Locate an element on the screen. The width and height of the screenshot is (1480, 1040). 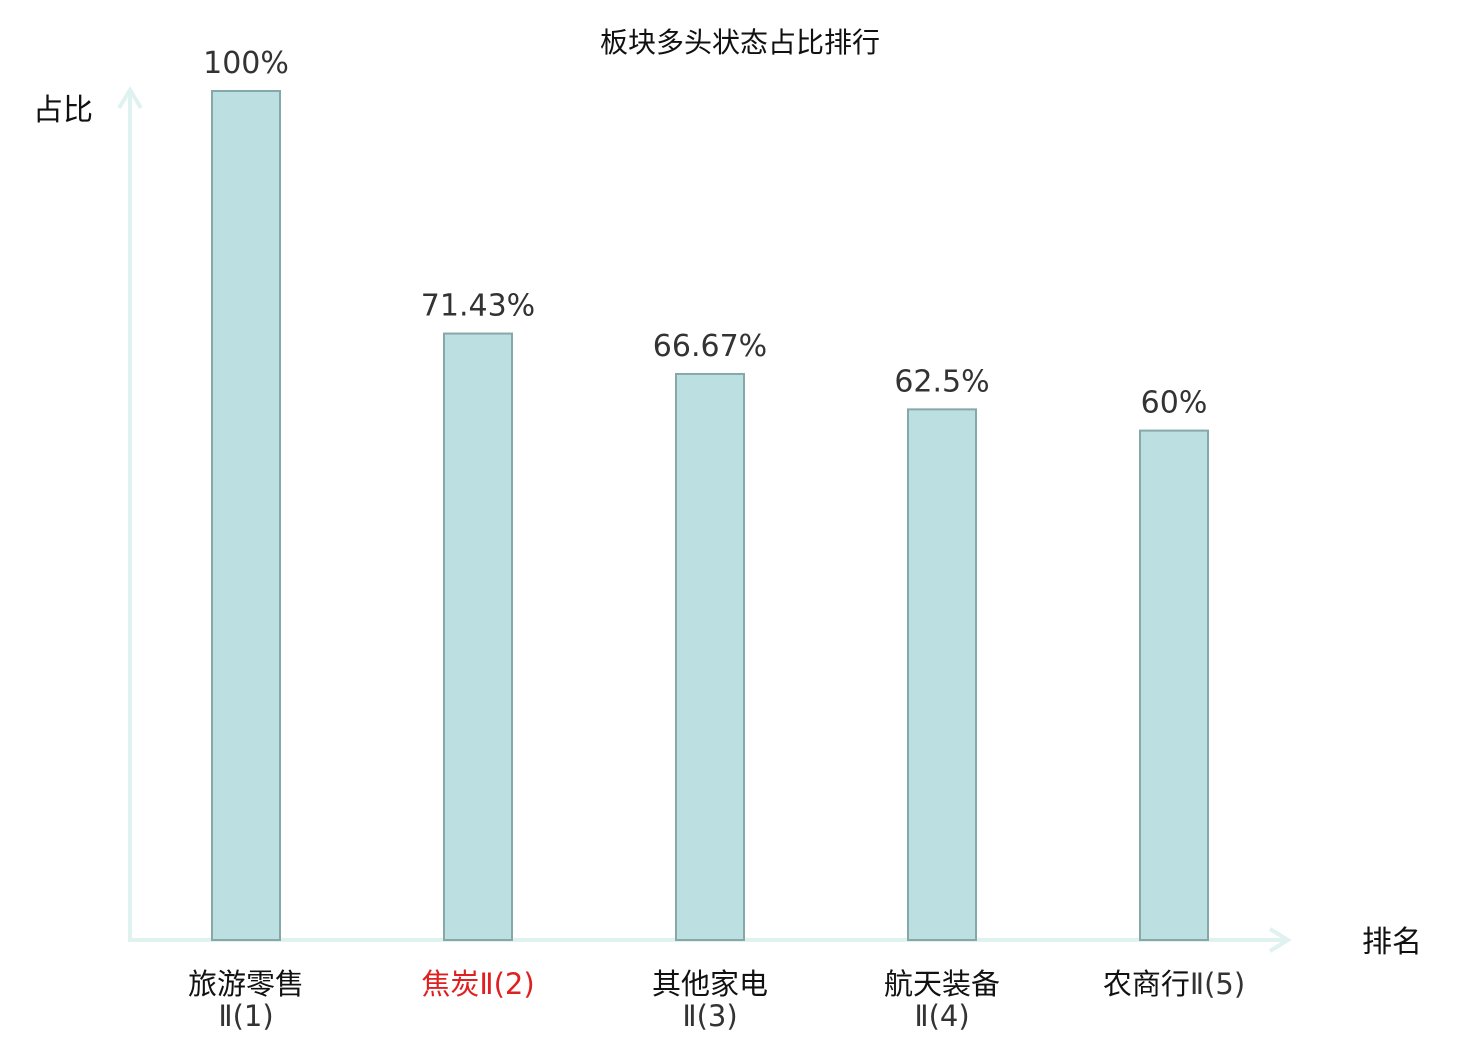
x-tick-label-suffix: Ⅱ(2) is located at coordinates (506, 984).